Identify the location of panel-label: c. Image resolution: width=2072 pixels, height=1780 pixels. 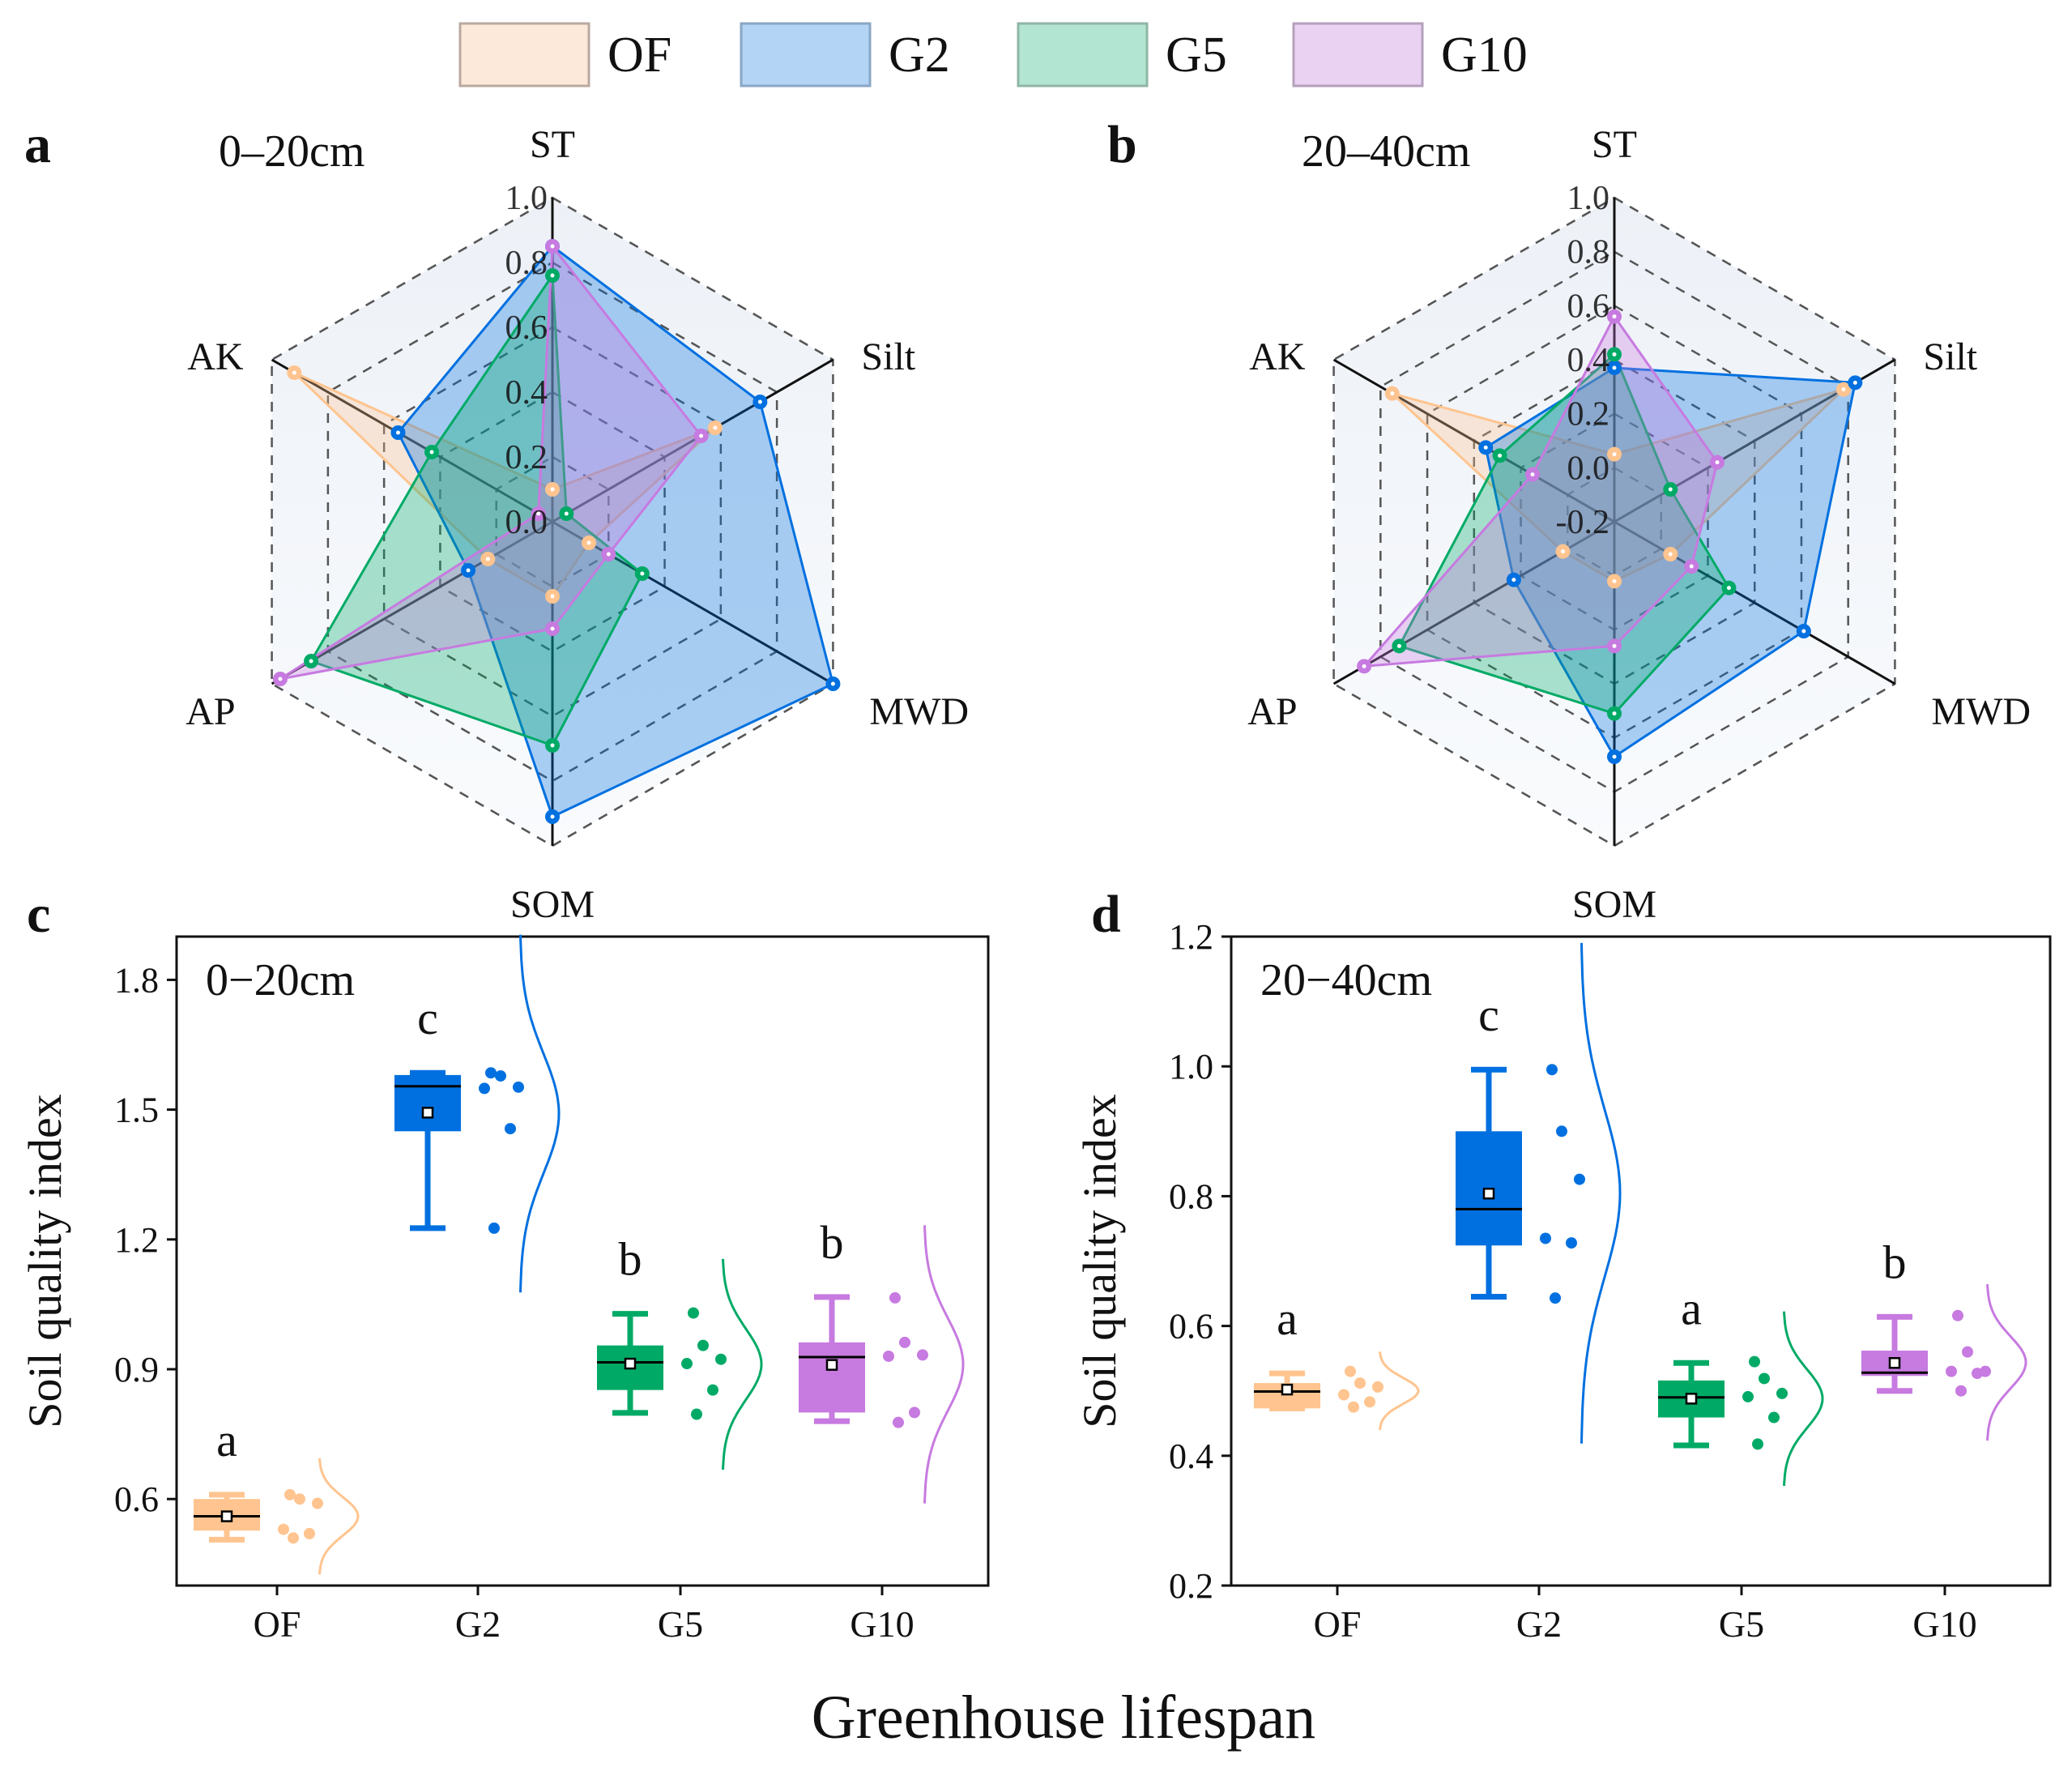
(38, 914).